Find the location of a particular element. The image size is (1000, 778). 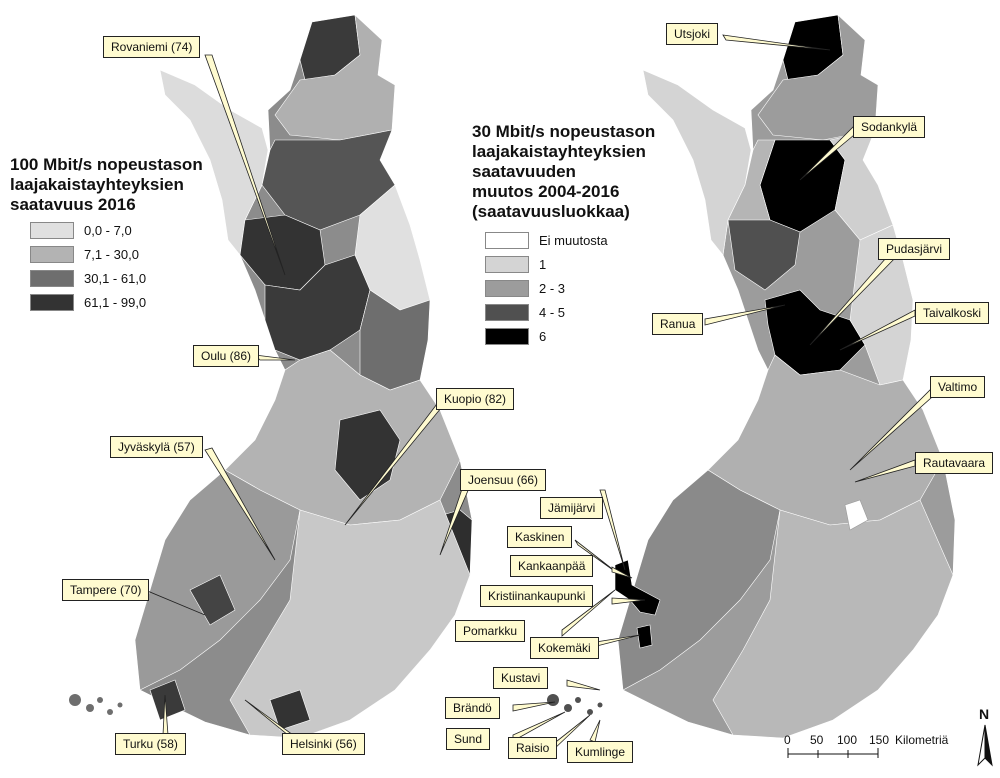

left-legend-row: 7,1 - 30,0 is located at coordinates (84, 254).